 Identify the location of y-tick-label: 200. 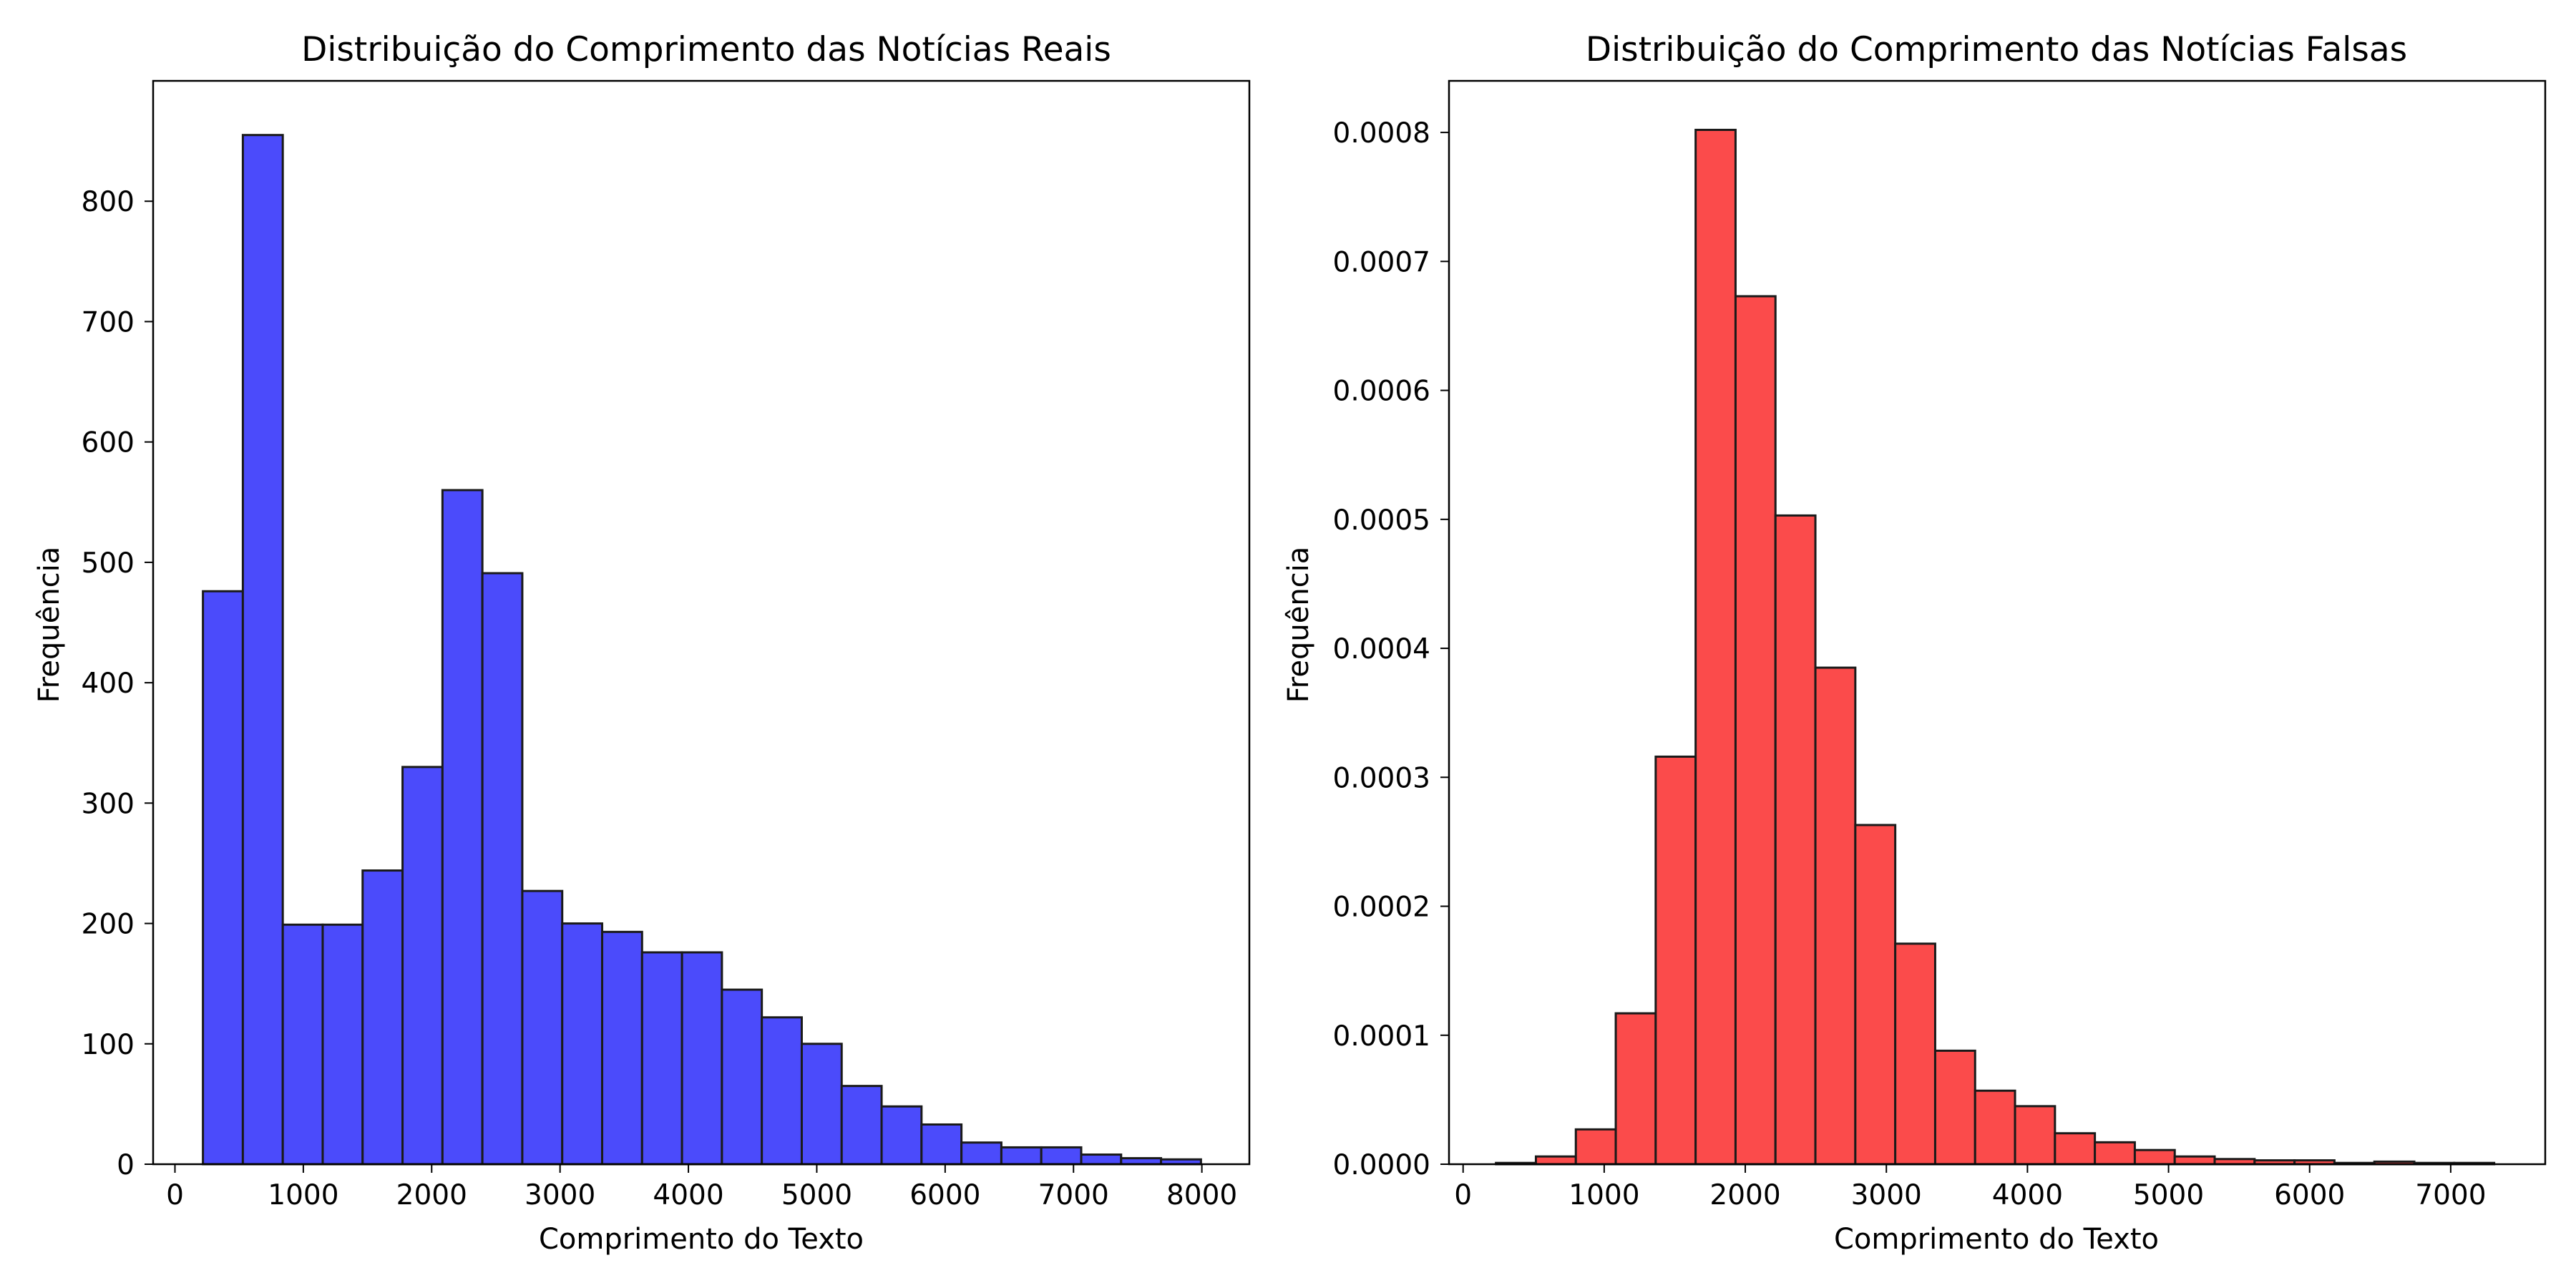
(108, 925).